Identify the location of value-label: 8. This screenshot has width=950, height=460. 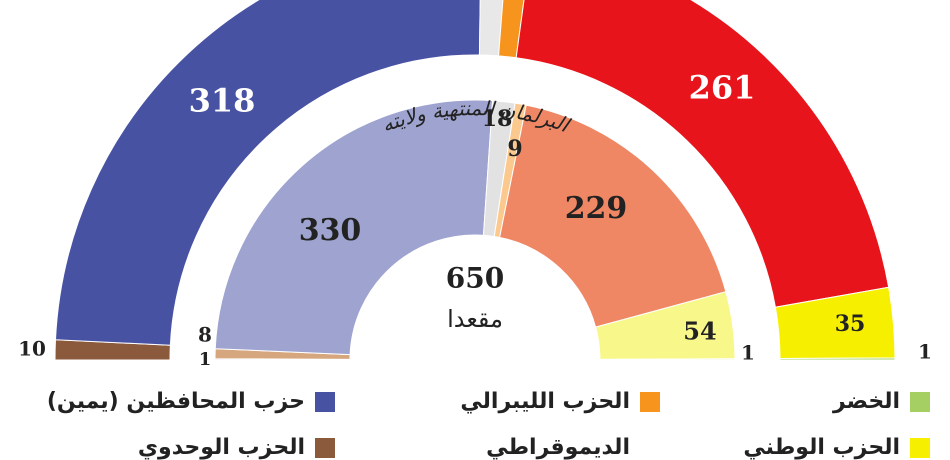
(205, 335).